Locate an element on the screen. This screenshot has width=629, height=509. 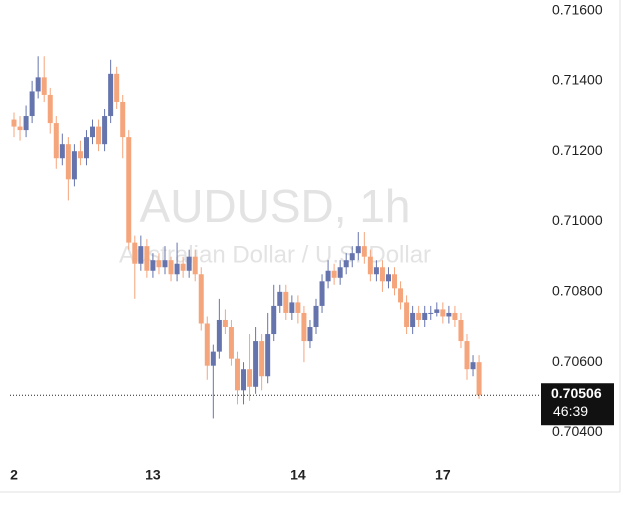
y-tick-label: 0.70400 is located at coordinates (577, 431).